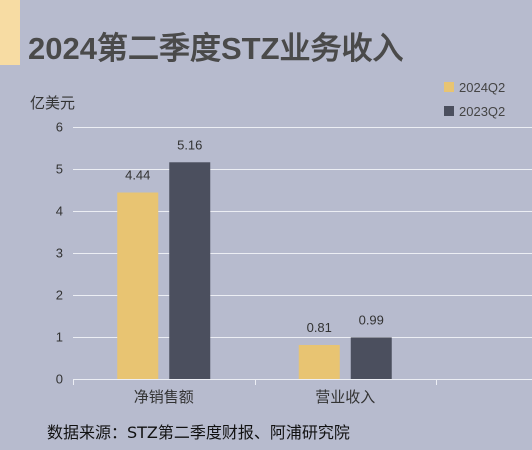  What do you see at coordinates (53, 103) in the screenshot?
I see `y-axis-label: 亿美元` at bounding box center [53, 103].